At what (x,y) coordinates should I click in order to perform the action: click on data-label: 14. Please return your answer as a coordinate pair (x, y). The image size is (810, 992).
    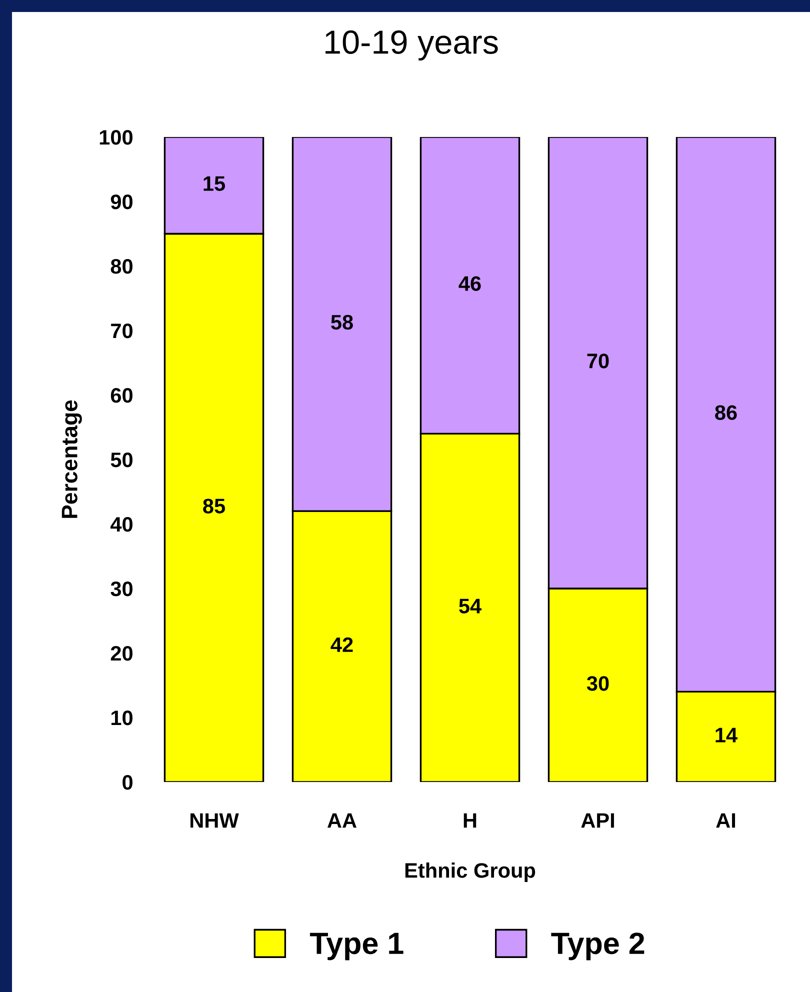
    Looking at the image, I should click on (727, 735).